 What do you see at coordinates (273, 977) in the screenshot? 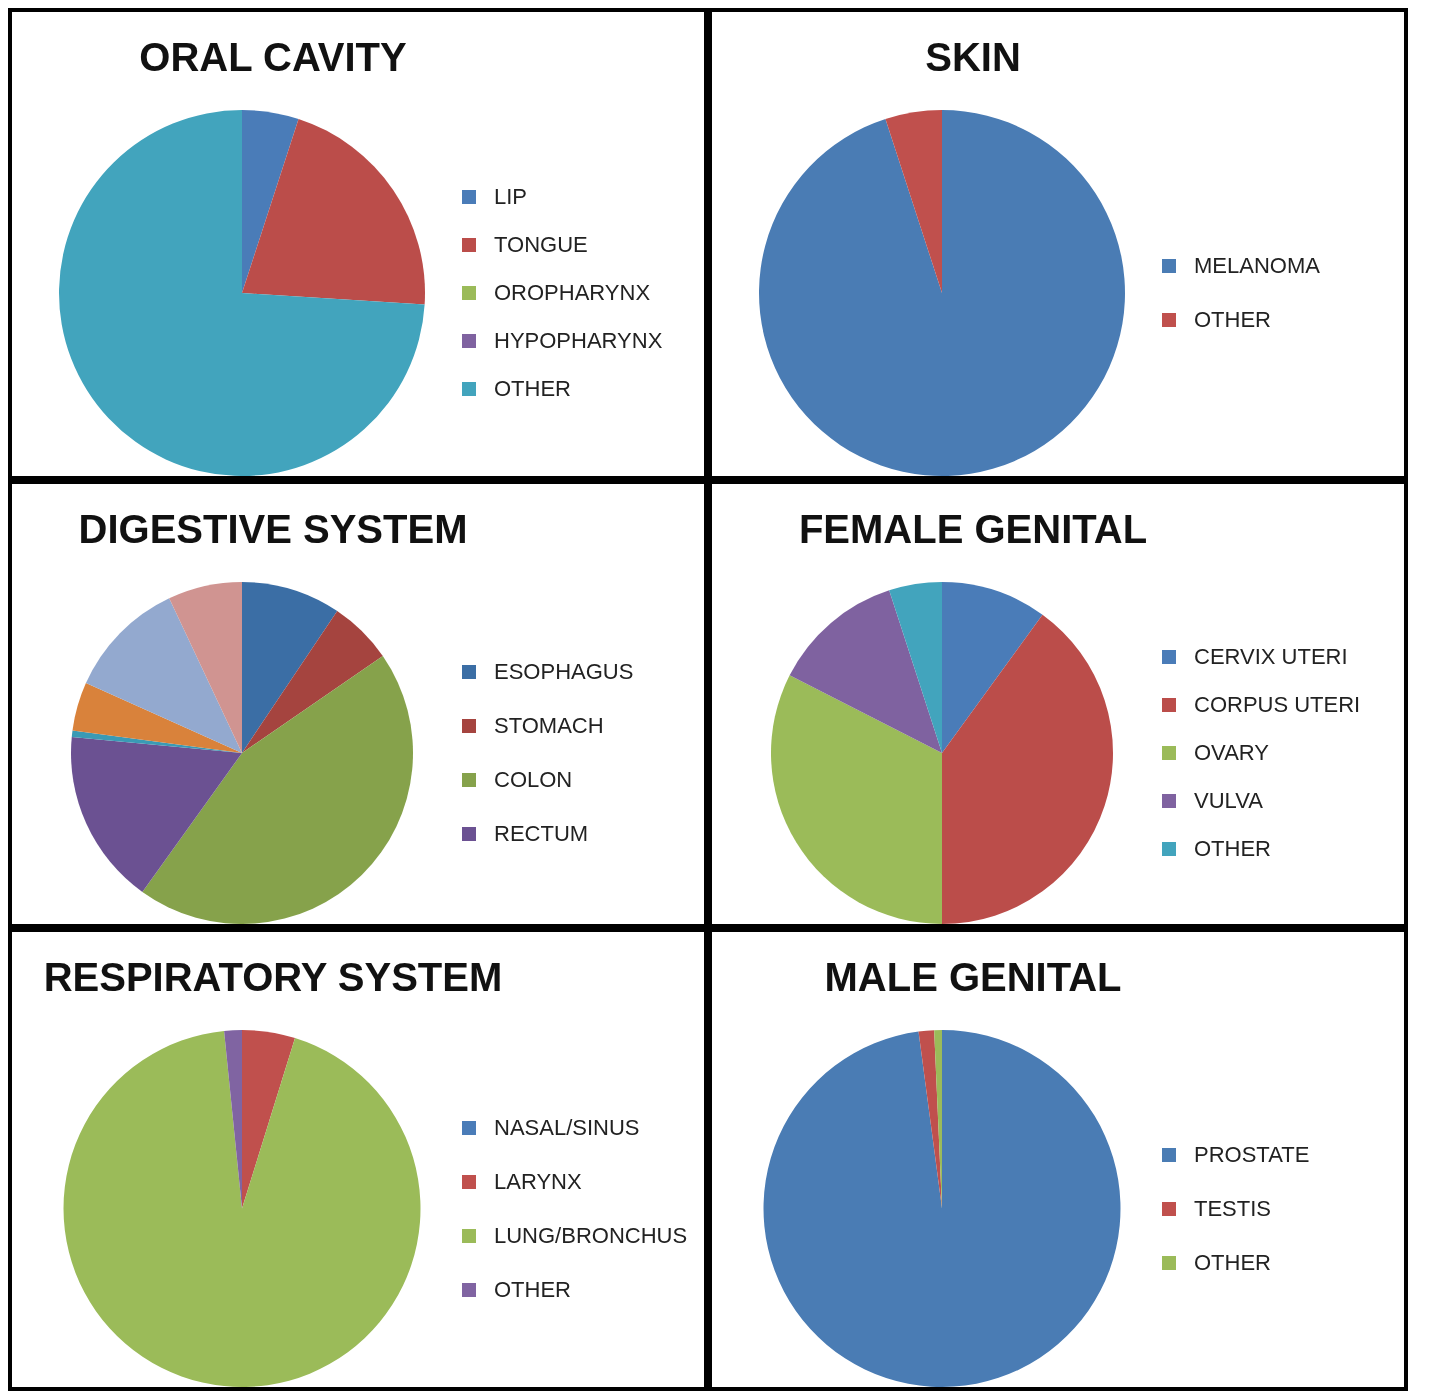
I see `chart-title: RESPIRATORY SYSTEM` at bounding box center [273, 977].